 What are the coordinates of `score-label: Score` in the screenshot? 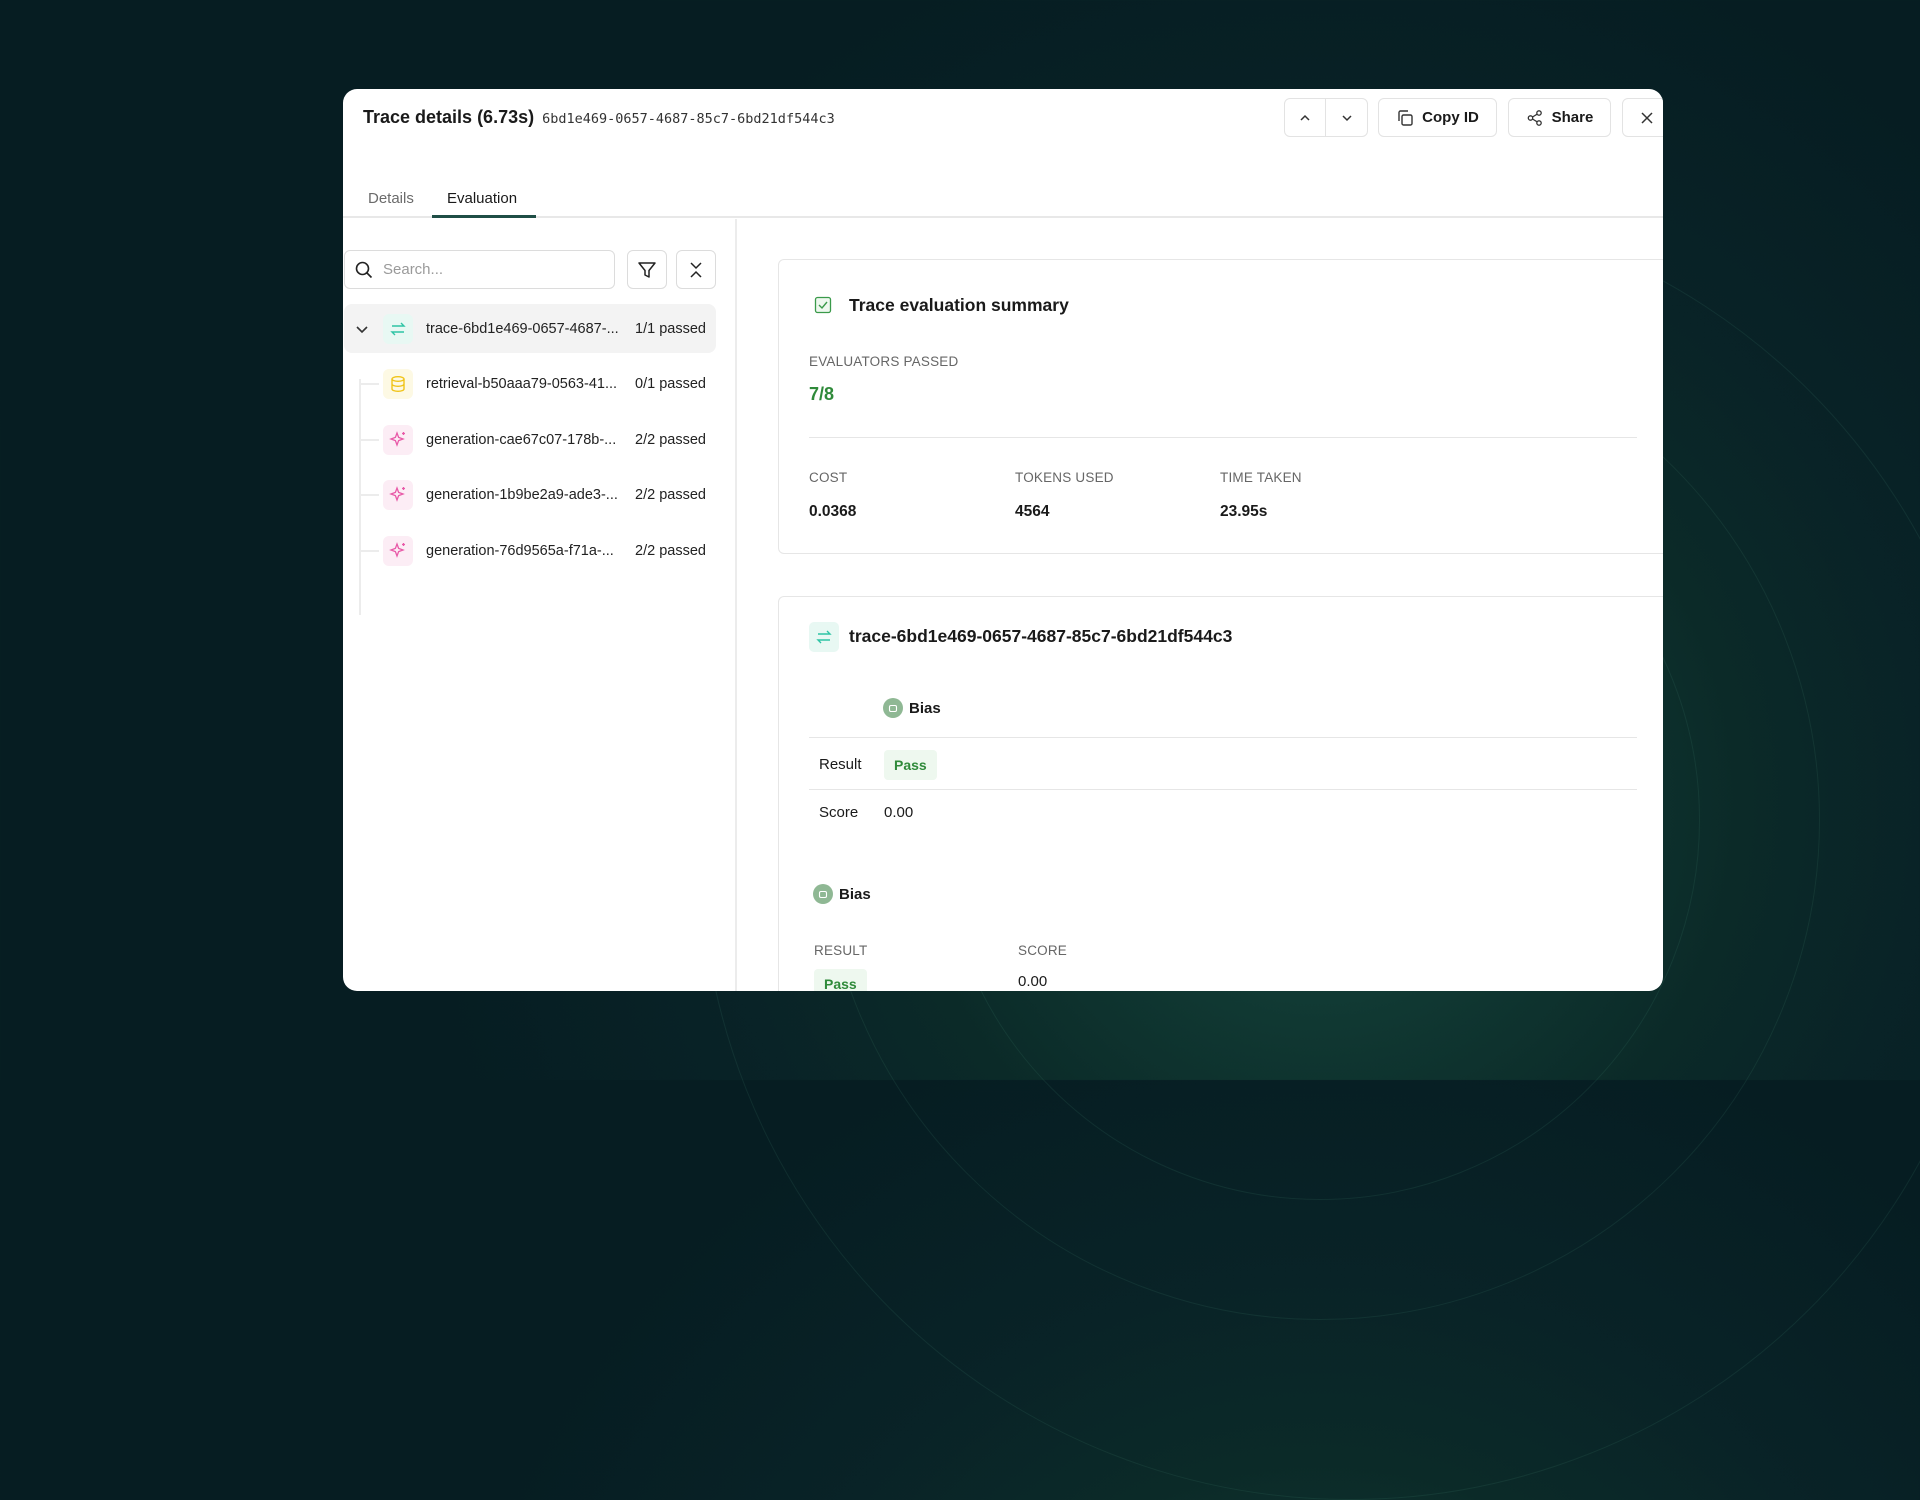 It's located at (839, 812).